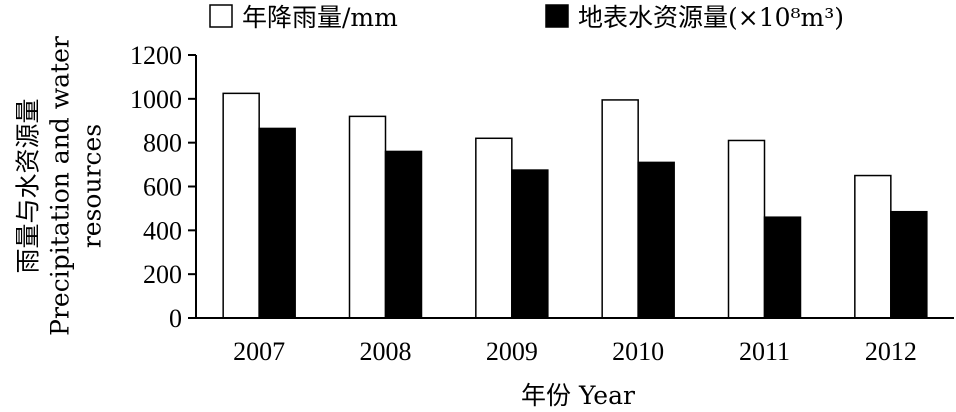  Describe the element at coordinates (162, 143) in the screenshot. I see `y-tick-label: 800` at that location.